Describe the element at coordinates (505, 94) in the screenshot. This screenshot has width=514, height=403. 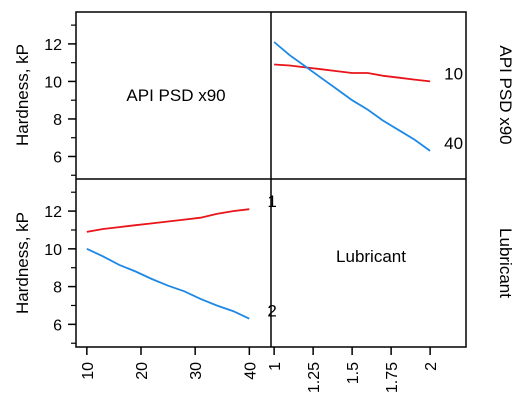
I see `row-title-api-psd: API PSD x90` at that location.